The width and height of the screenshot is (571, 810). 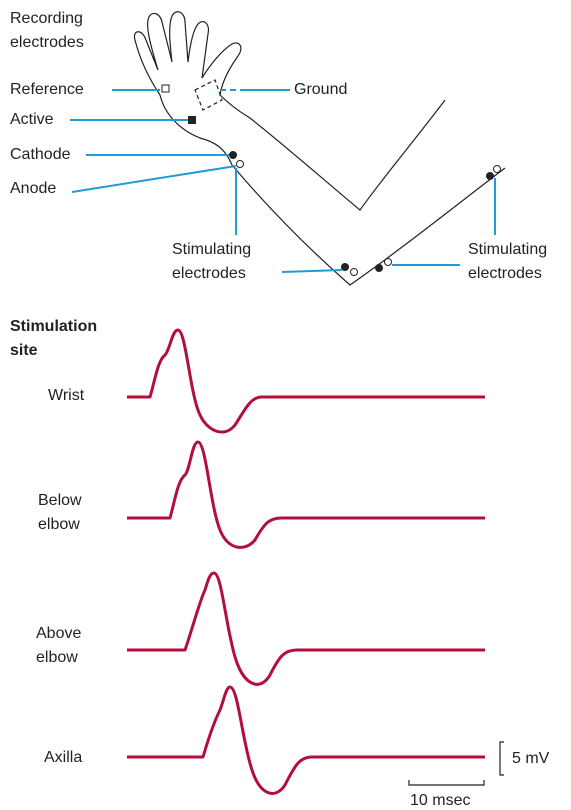 What do you see at coordinates (440, 800) in the screenshot?
I see `scale-label: 10 msec` at bounding box center [440, 800].